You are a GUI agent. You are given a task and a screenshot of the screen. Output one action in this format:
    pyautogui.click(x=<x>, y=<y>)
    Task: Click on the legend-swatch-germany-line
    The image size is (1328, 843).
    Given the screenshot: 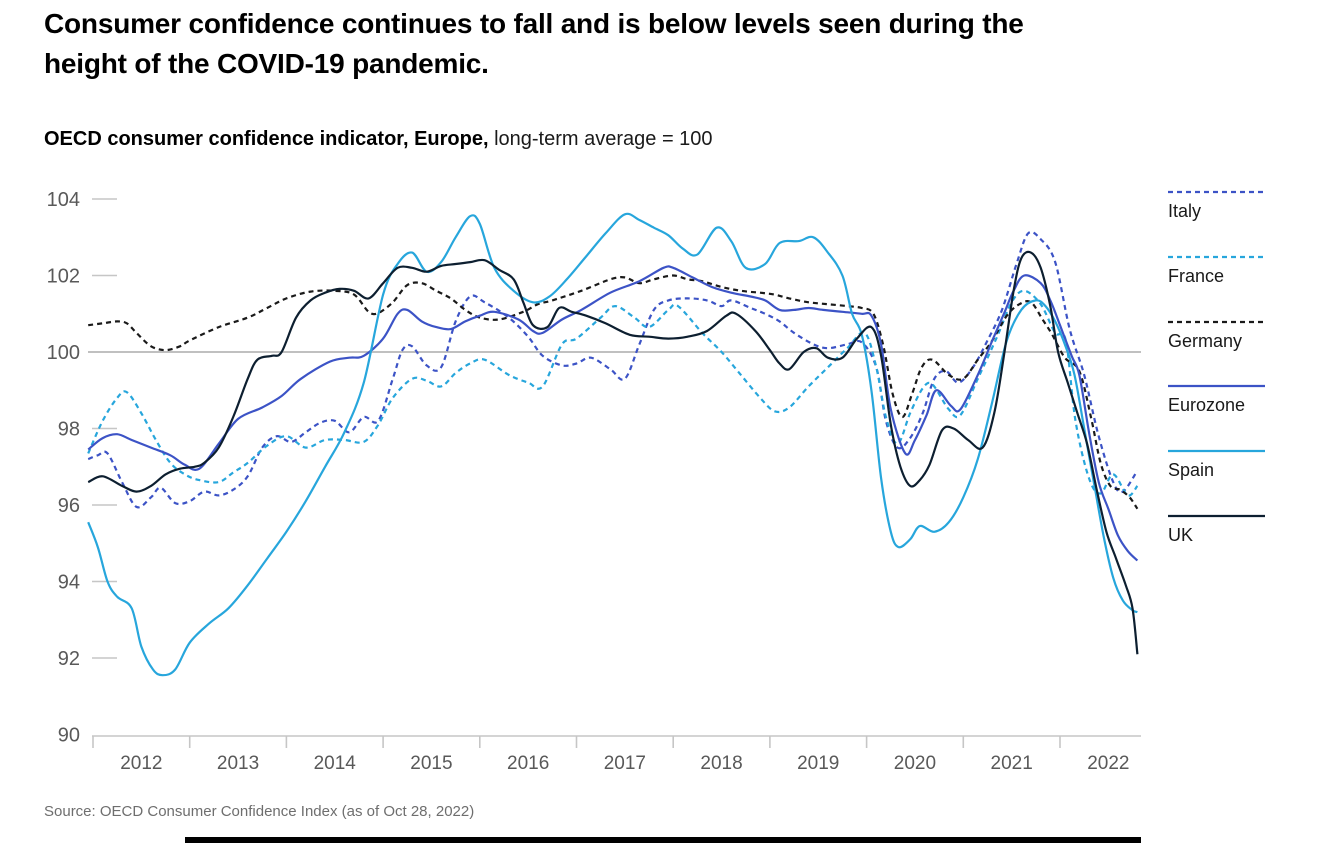 What is the action you would take?
    pyautogui.click(x=1216, y=321)
    